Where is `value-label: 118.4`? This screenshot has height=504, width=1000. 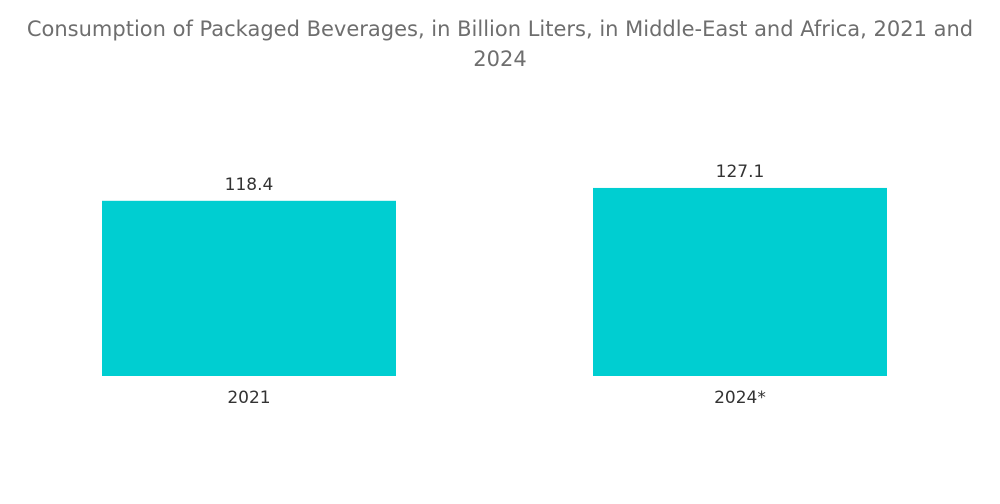 value-label: 118.4 is located at coordinates (249, 185).